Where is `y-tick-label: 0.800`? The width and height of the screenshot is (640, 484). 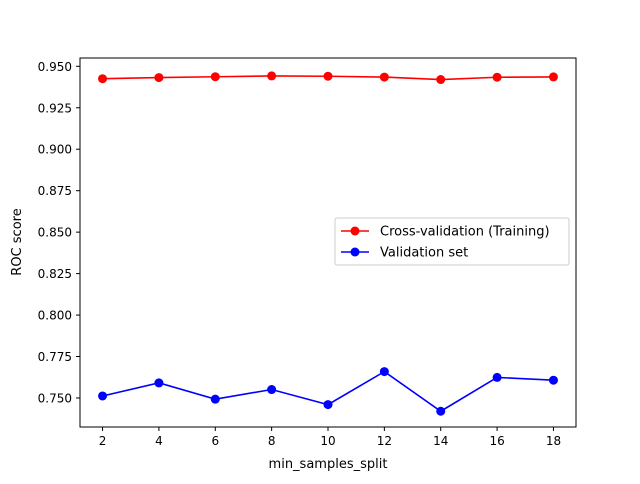
y-tick-label: 0.800 is located at coordinates (55, 316).